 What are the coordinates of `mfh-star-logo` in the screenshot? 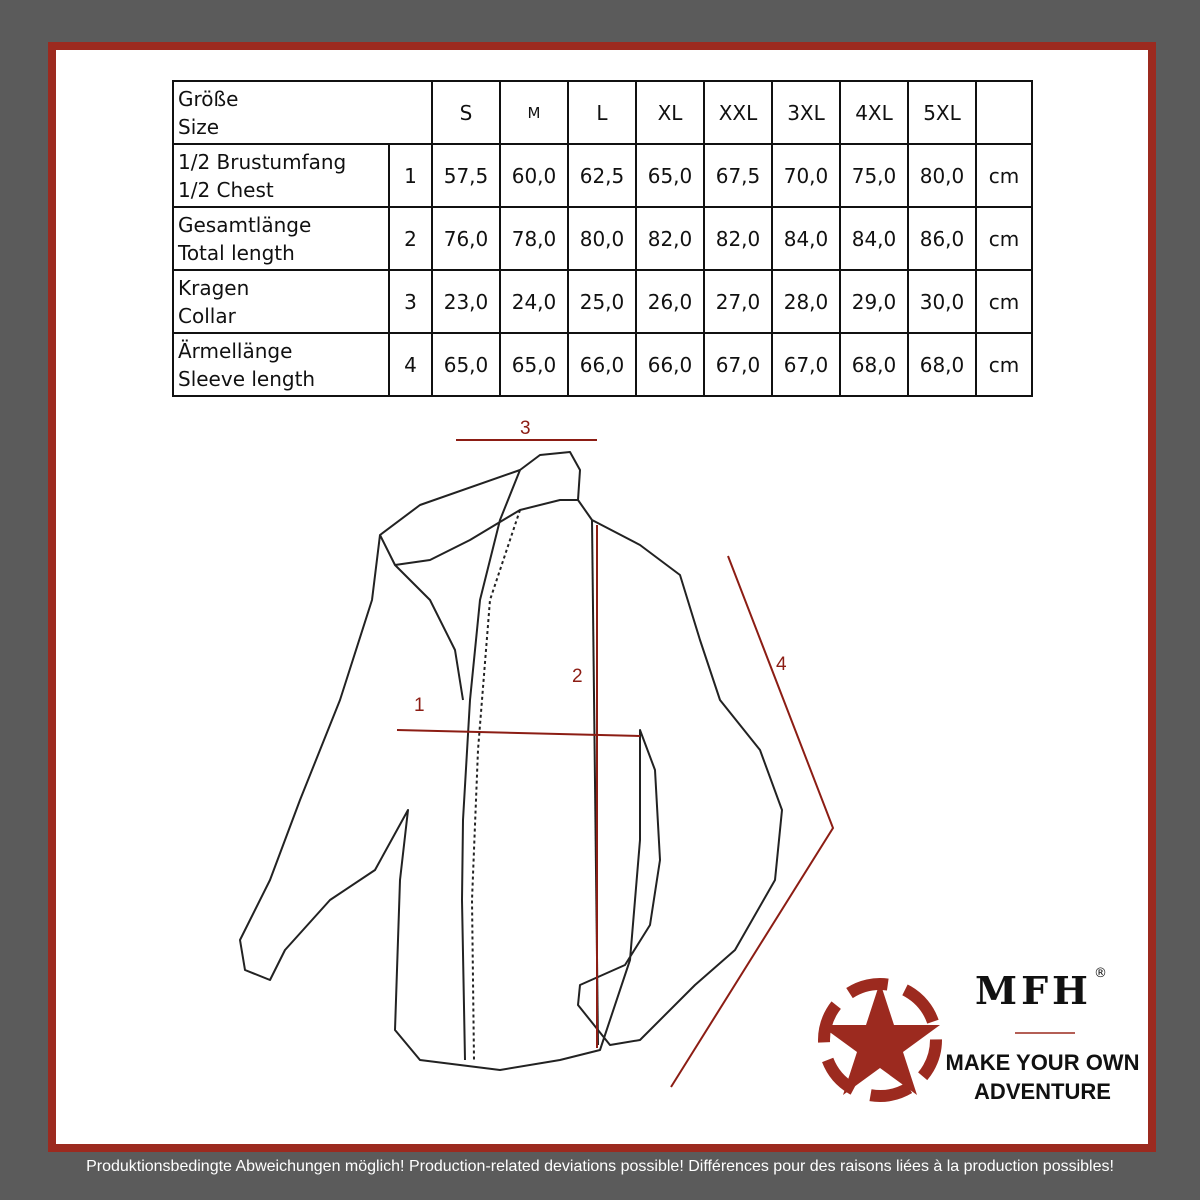 It's located at (880, 1040).